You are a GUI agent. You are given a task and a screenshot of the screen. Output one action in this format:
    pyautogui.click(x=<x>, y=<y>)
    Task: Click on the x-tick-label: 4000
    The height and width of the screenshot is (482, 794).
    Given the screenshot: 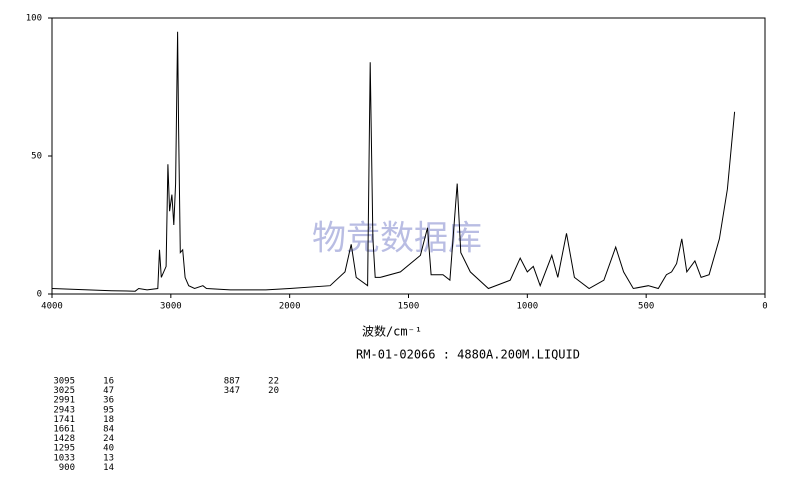 What is the action you would take?
    pyautogui.click(x=52, y=307)
    